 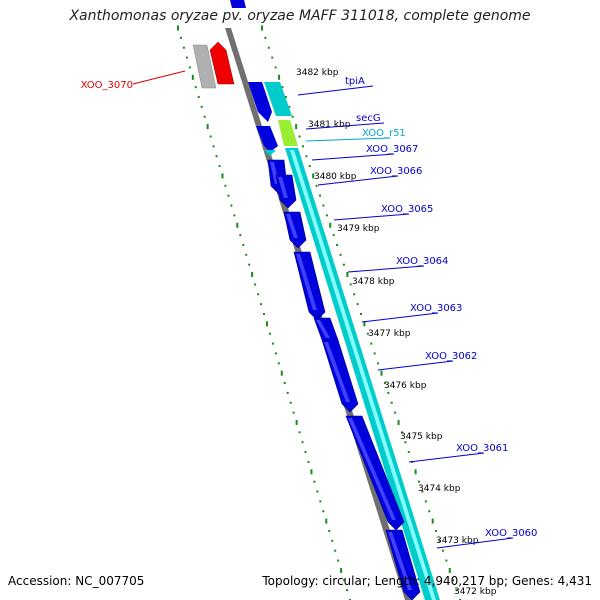 I want to click on tpia-gene, so click(x=260, y=102).